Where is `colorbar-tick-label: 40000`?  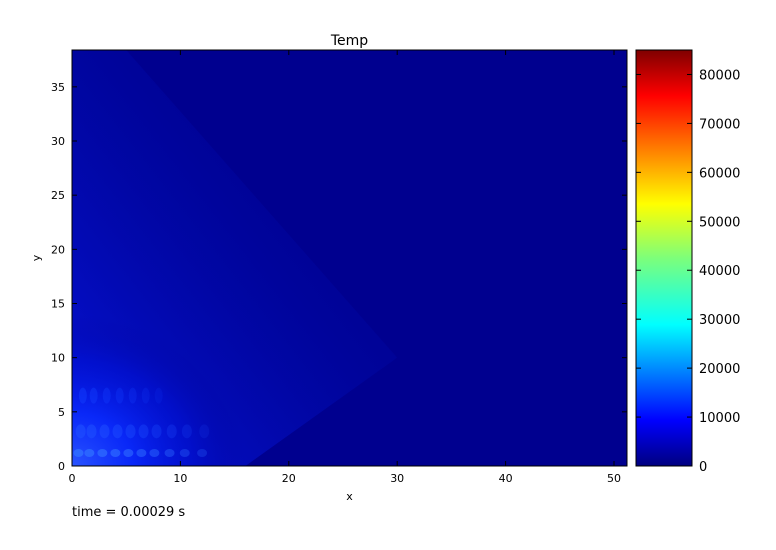
colorbar-tick-label: 40000 is located at coordinates (719, 271).